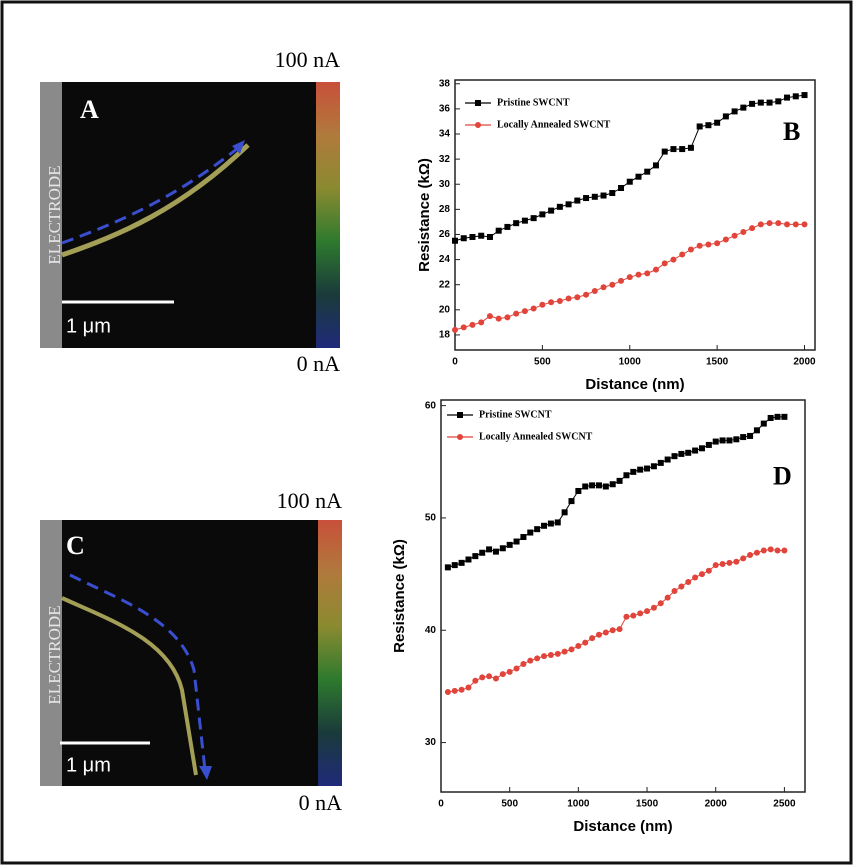 The image size is (853, 865). What do you see at coordinates (445, 209) in the screenshot?
I see `y-tick-label: 28` at bounding box center [445, 209].